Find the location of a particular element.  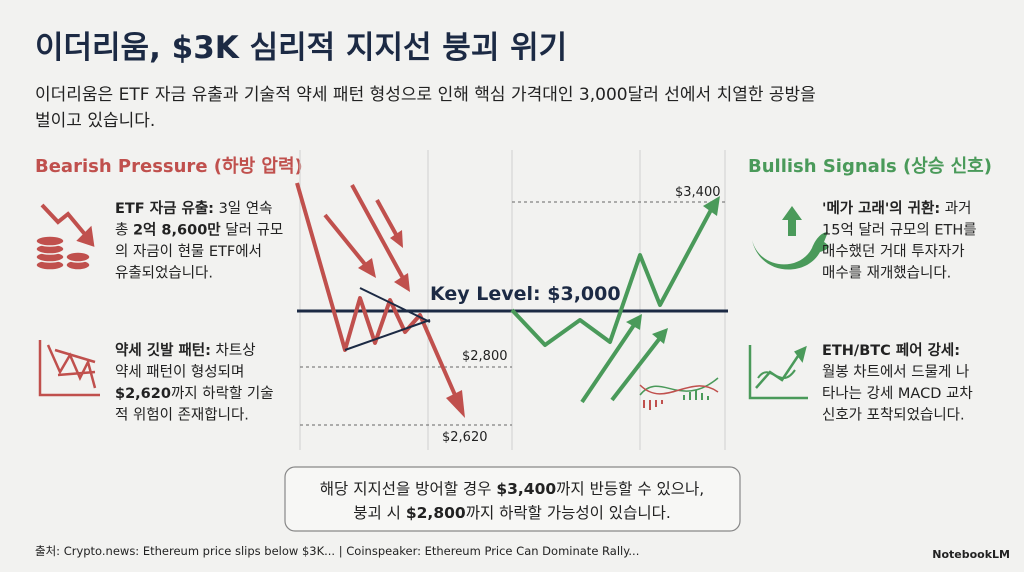

text-run: 적 위험이 존재합니다. is located at coordinates (182, 415).